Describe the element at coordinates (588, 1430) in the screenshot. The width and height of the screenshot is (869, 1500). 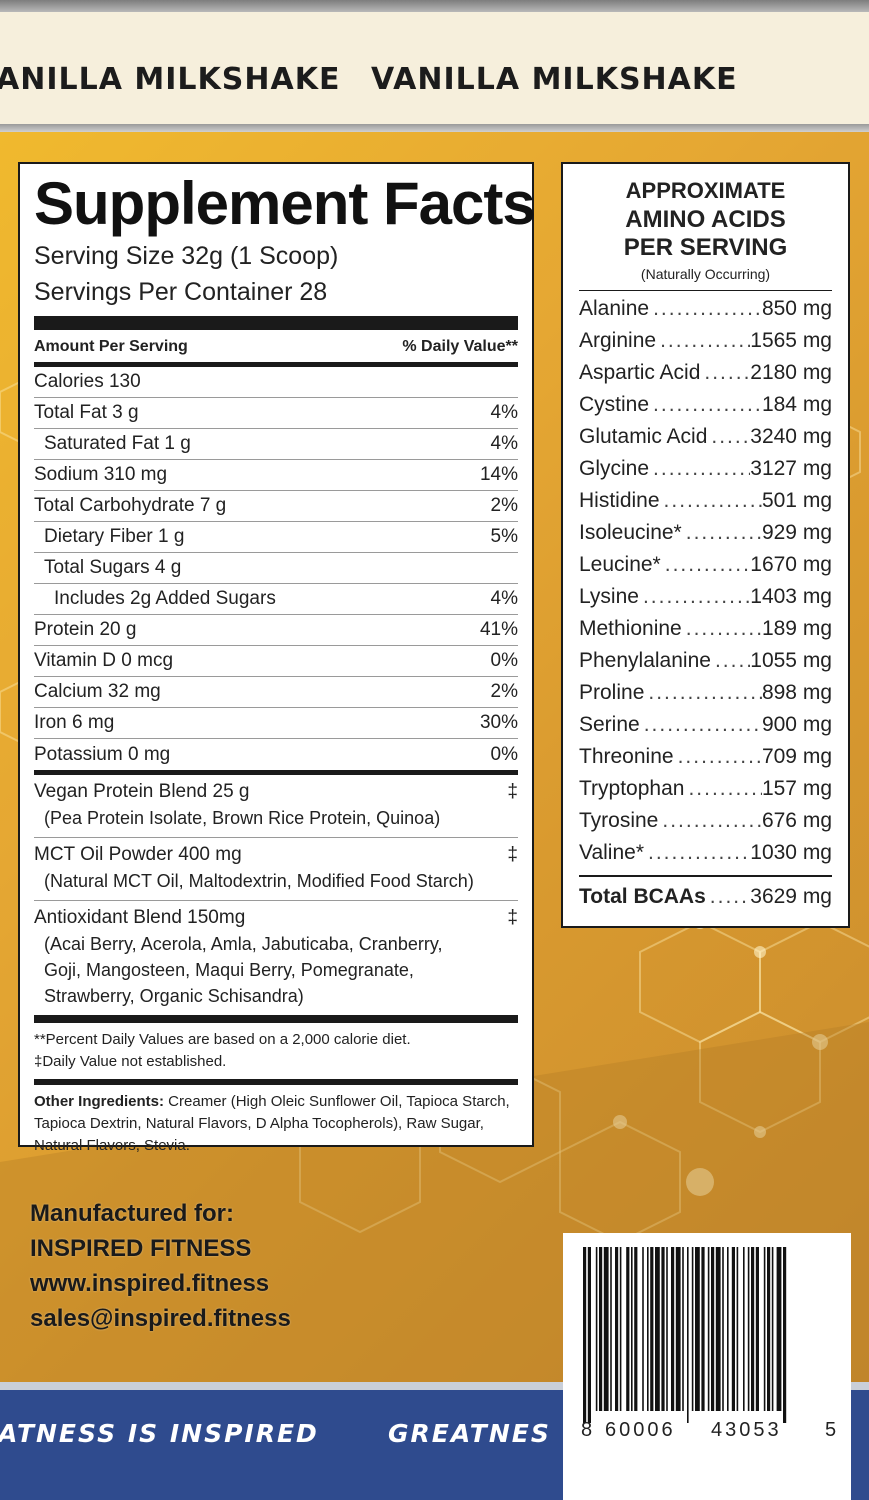
I see `barcode-digit-first: 8` at that location.